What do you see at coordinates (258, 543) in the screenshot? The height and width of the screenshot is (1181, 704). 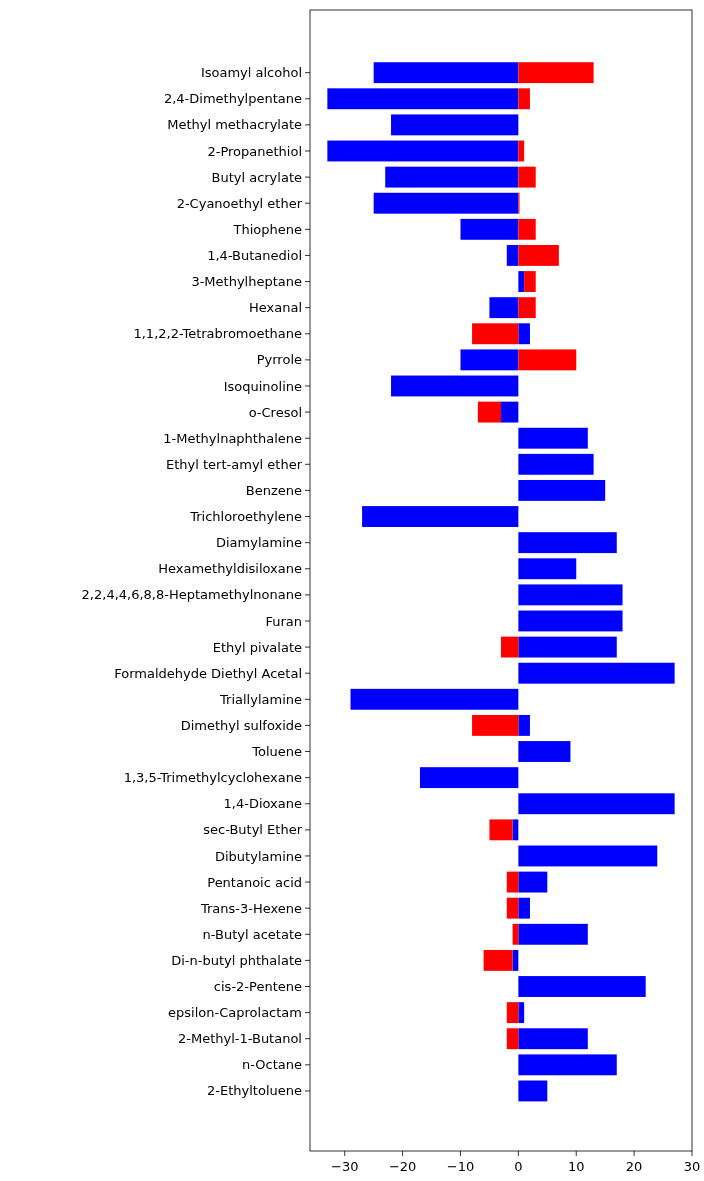 I see `y-tick-label: Diamylamine` at bounding box center [258, 543].